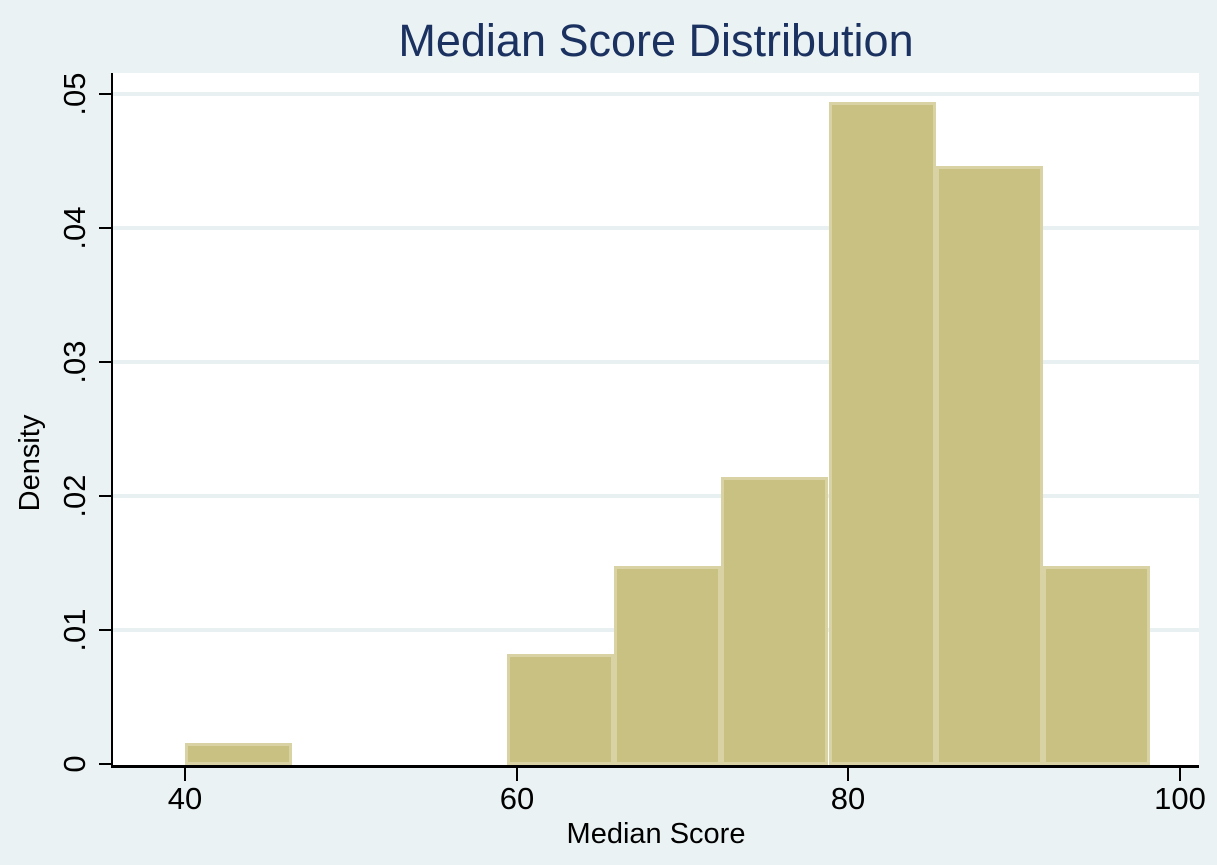 The height and width of the screenshot is (865, 1217). Describe the element at coordinates (74, 362) in the screenshot. I see `y-tick-label: .03` at that location.